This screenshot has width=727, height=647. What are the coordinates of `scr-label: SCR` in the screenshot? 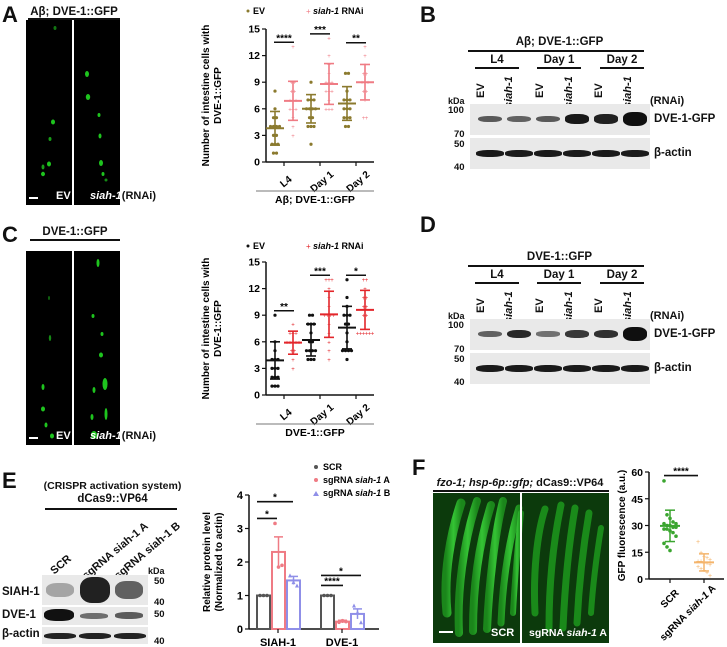 It's located at (503, 633).